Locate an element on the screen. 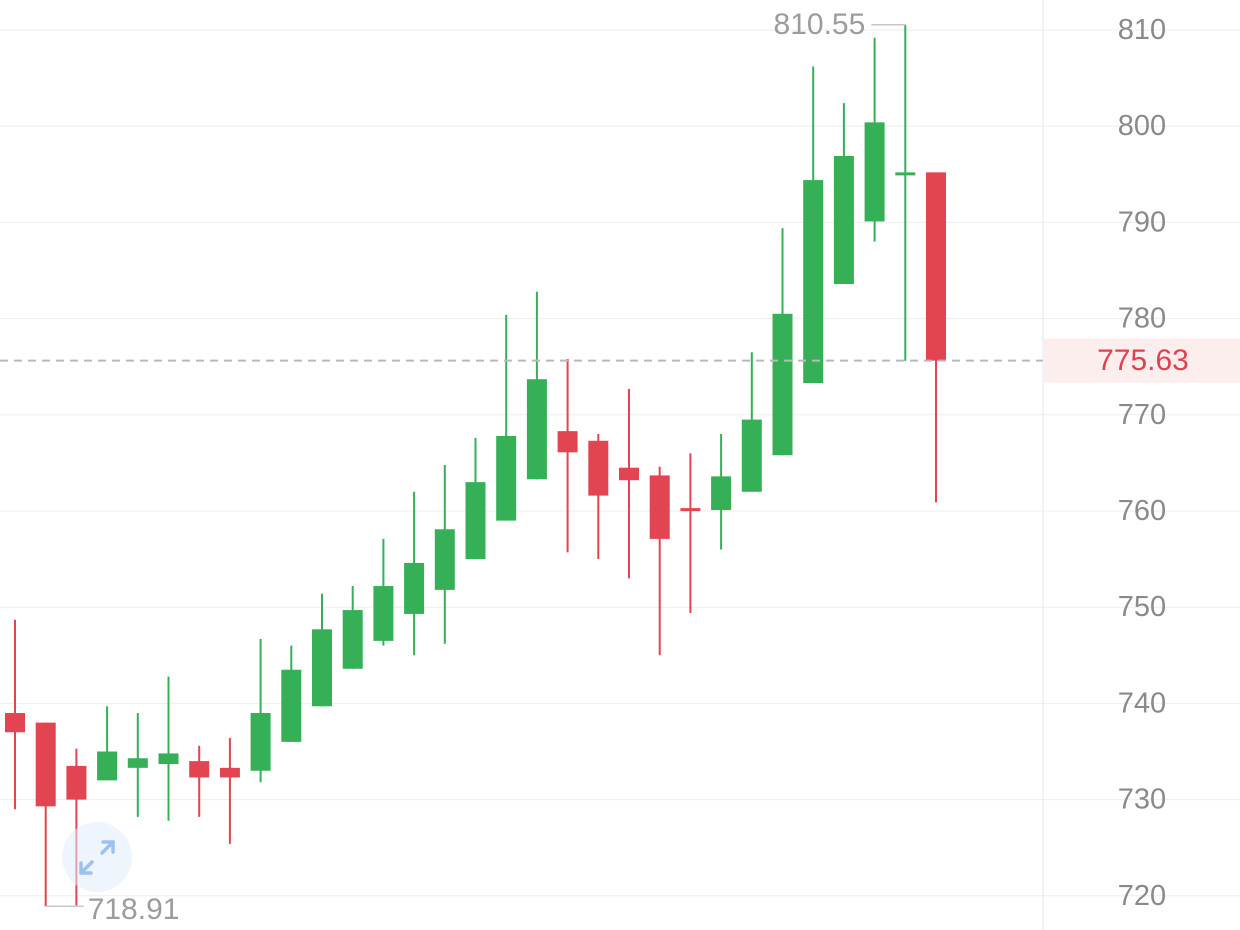 This screenshot has height=930, width=1240. y-tick-label: 810 is located at coordinates (1142, 30).